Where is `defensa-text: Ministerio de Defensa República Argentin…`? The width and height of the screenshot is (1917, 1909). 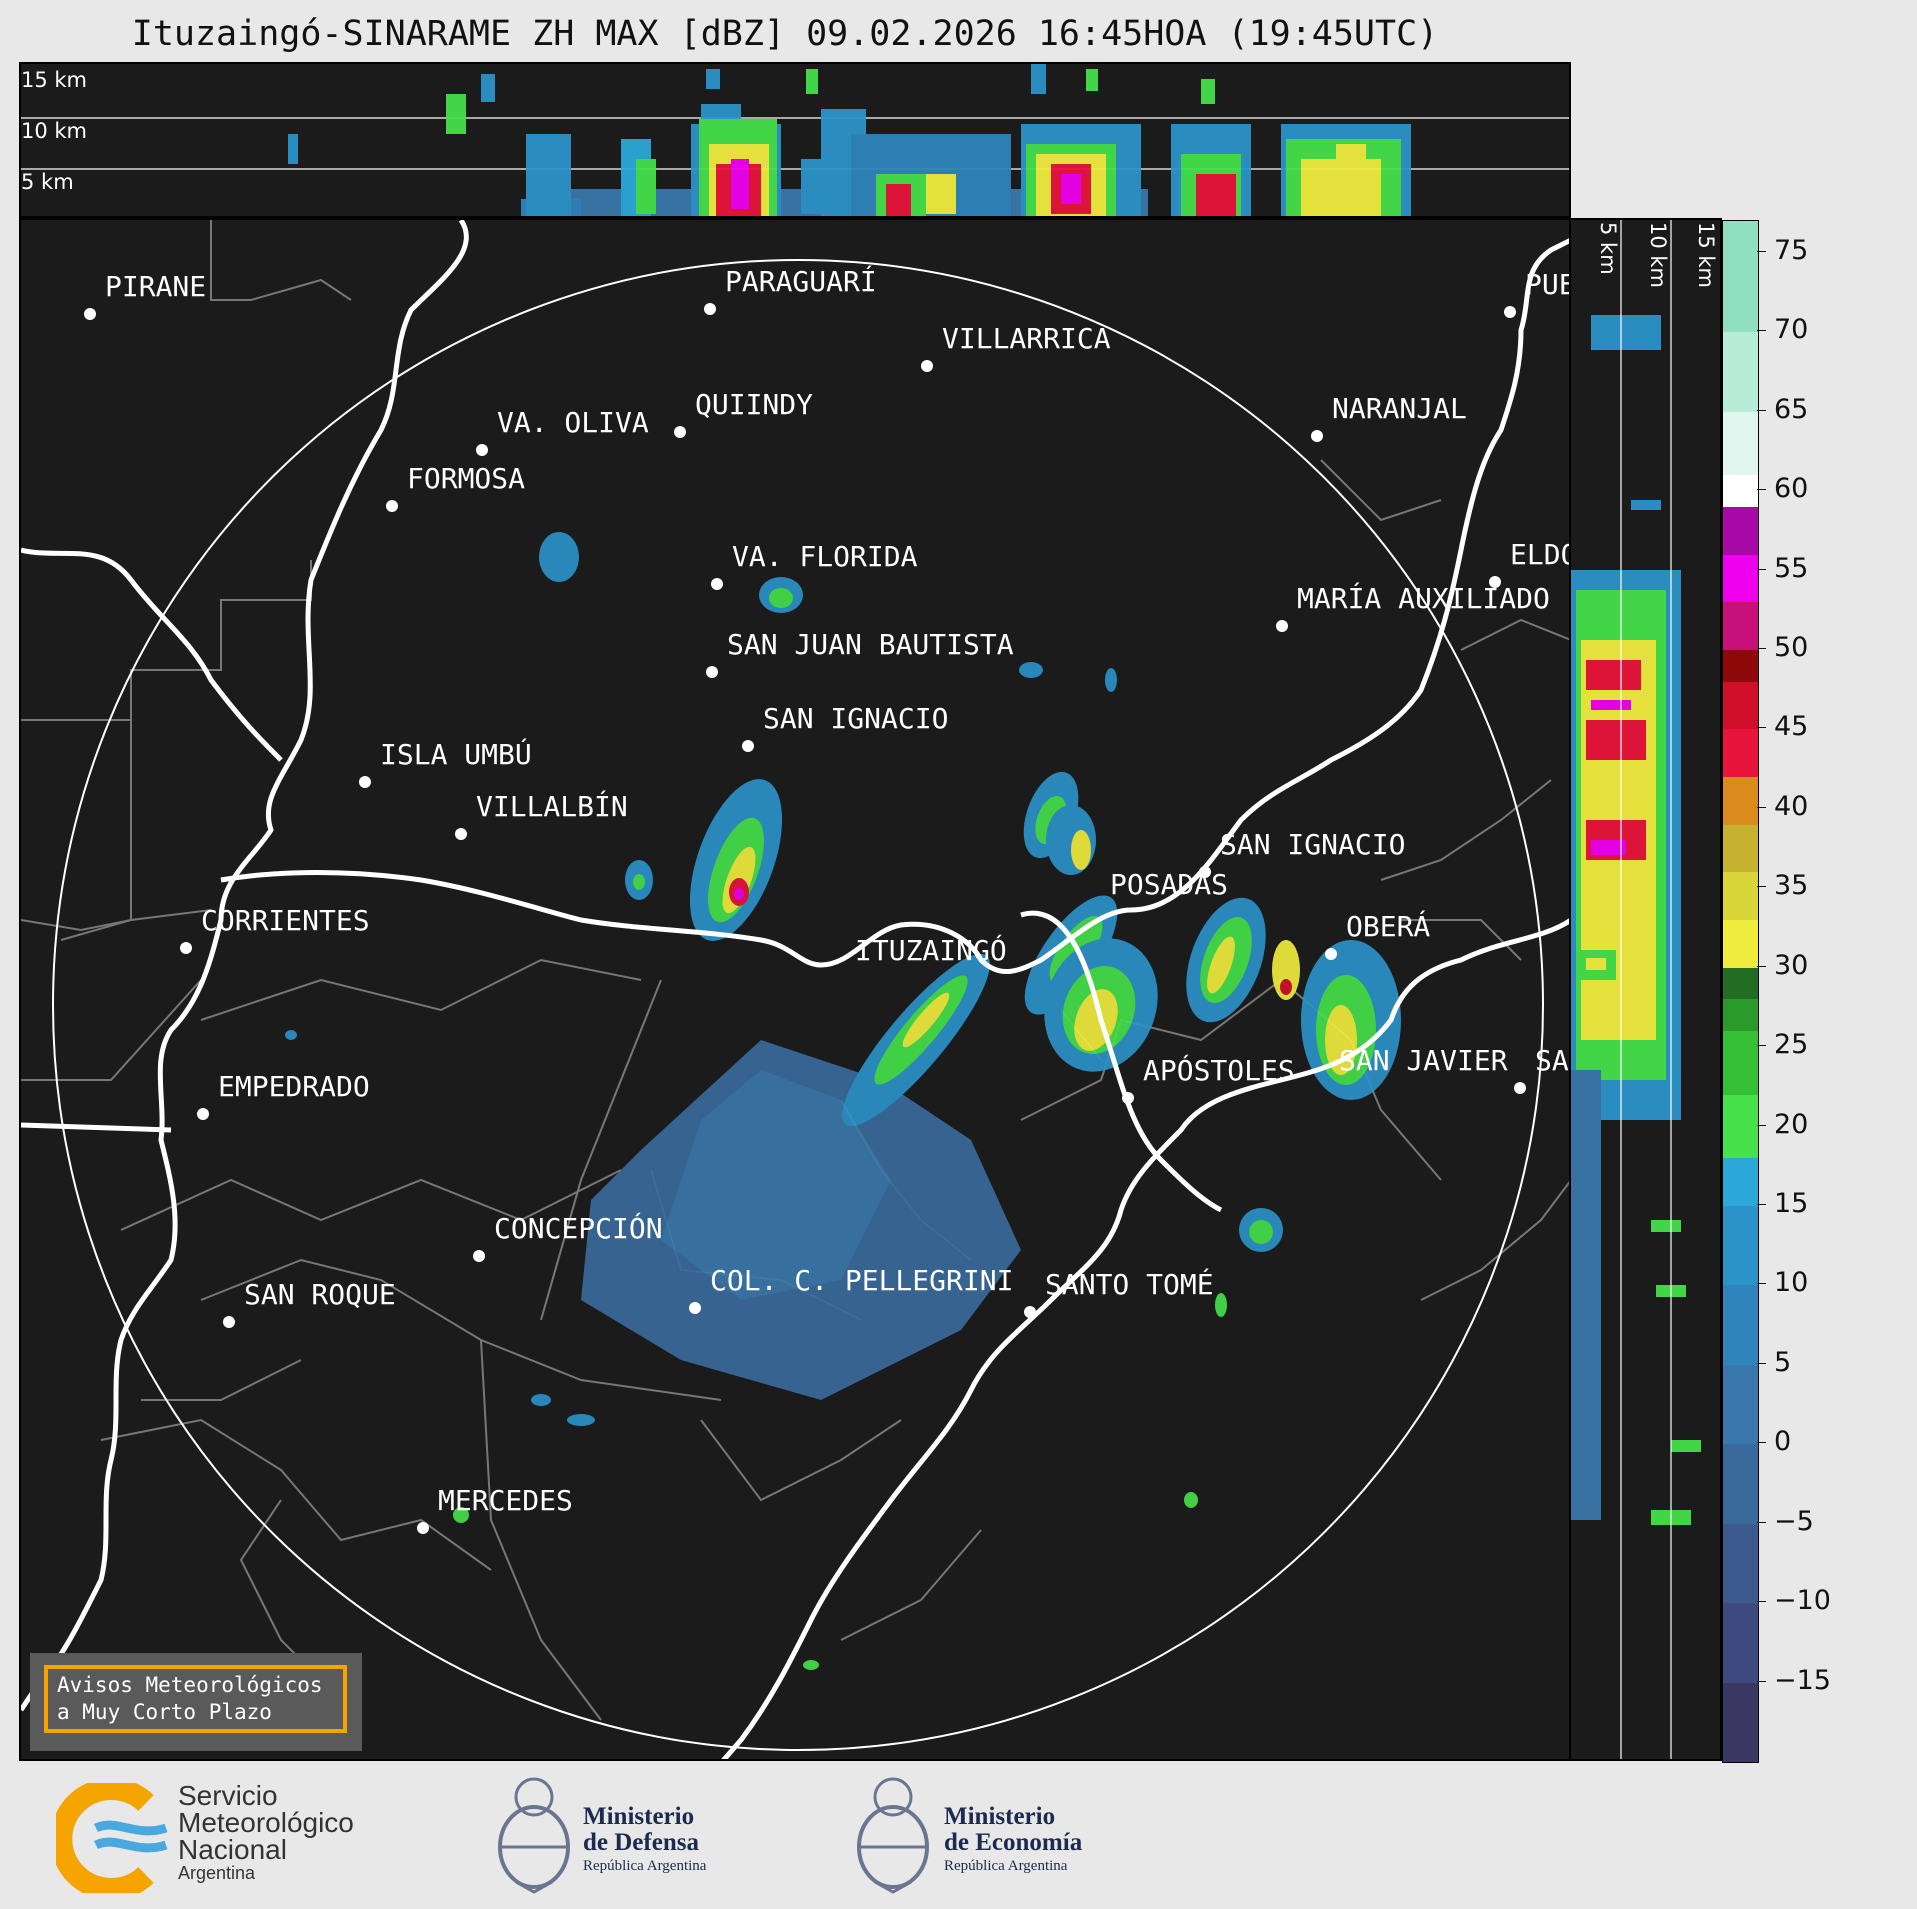 defensa-text: Ministerio de Defensa República Argentin… is located at coordinates (644, 1840).